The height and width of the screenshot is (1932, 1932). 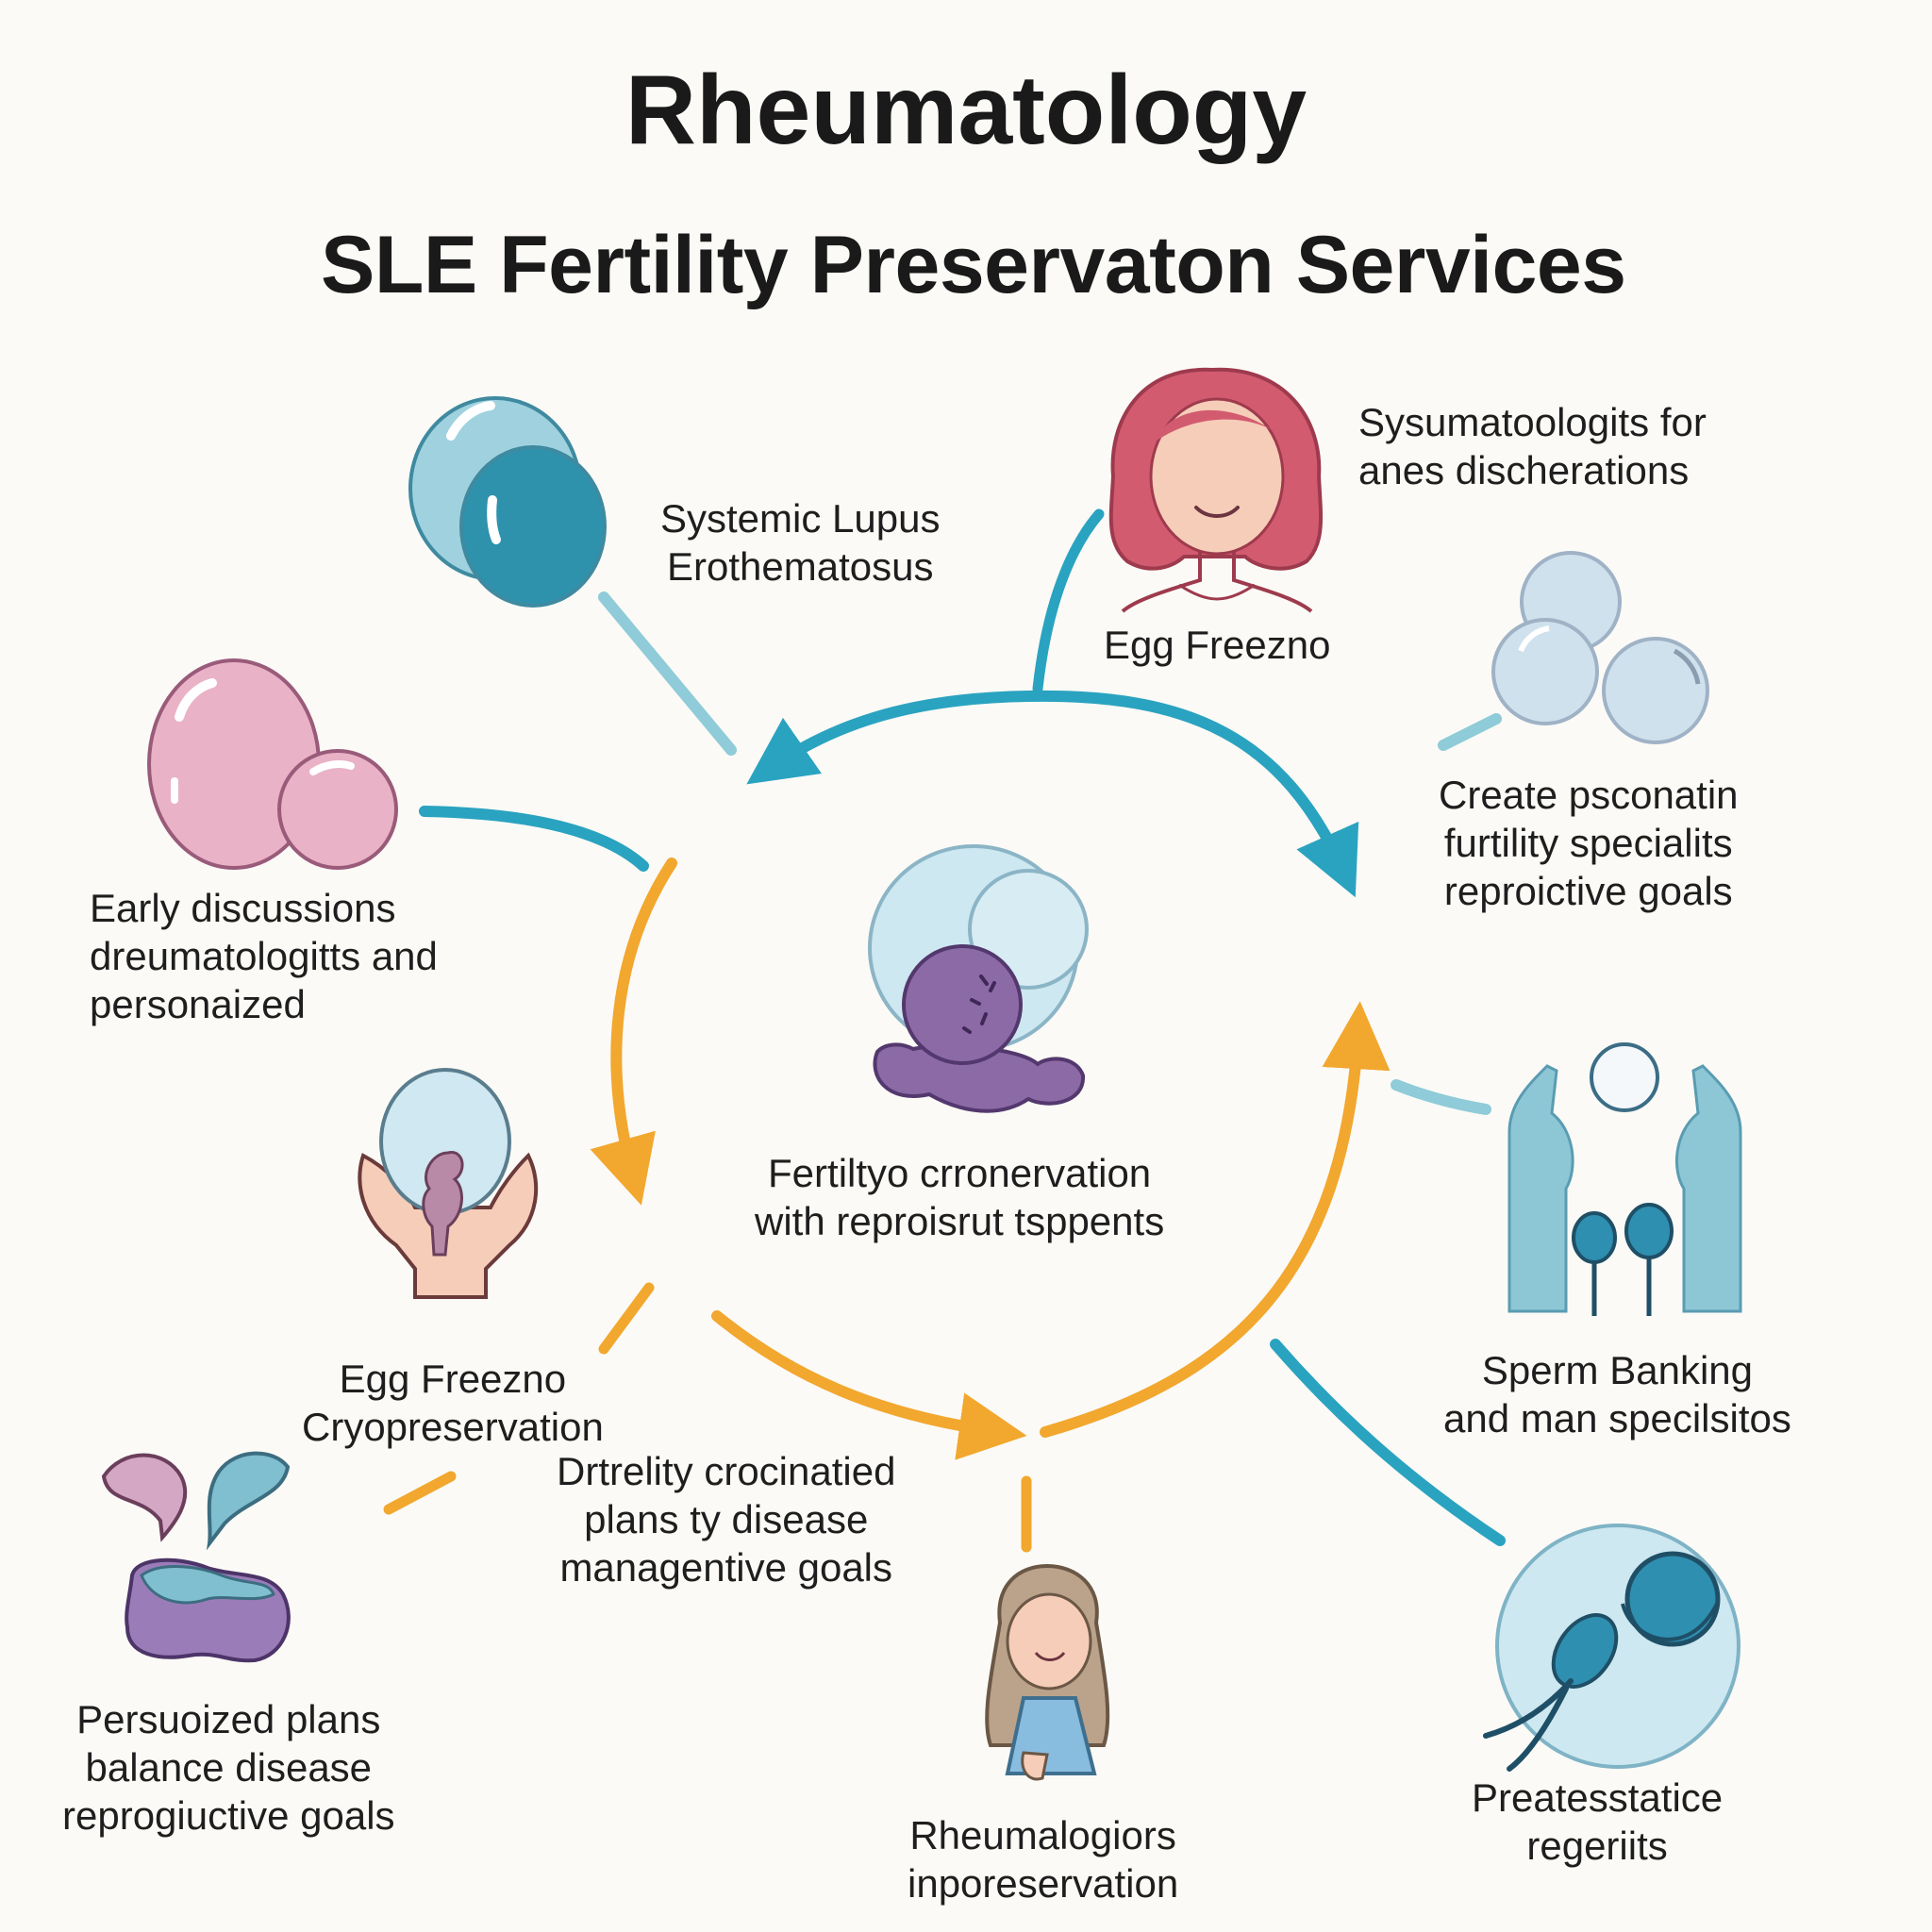 I want to click on hands-sperm-icon, so click(x=1625, y=1179).